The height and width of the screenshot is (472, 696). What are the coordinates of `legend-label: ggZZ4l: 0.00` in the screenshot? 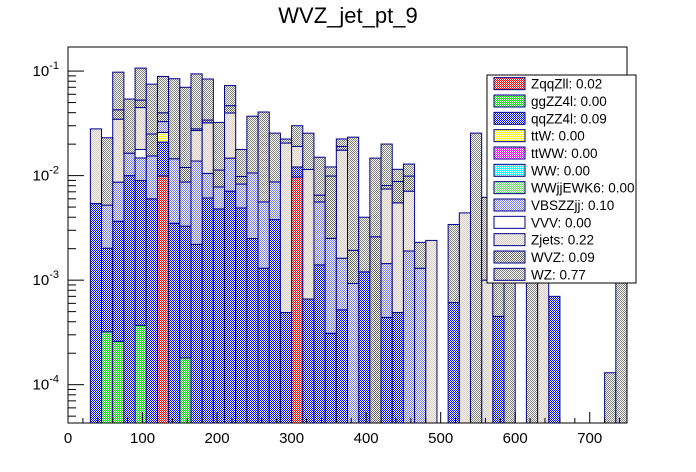 It's located at (569, 101).